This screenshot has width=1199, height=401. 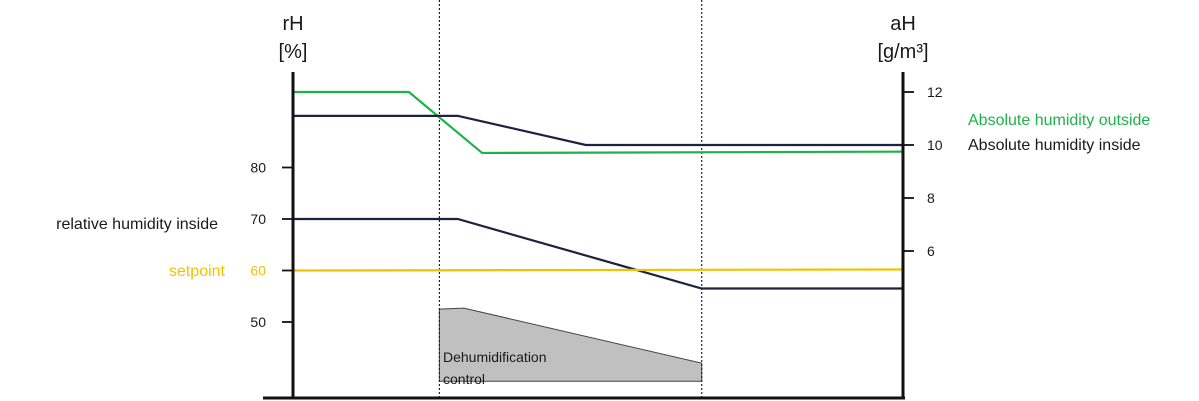 I want to click on left-axis-title-line2: [%], so click(x=293, y=52).